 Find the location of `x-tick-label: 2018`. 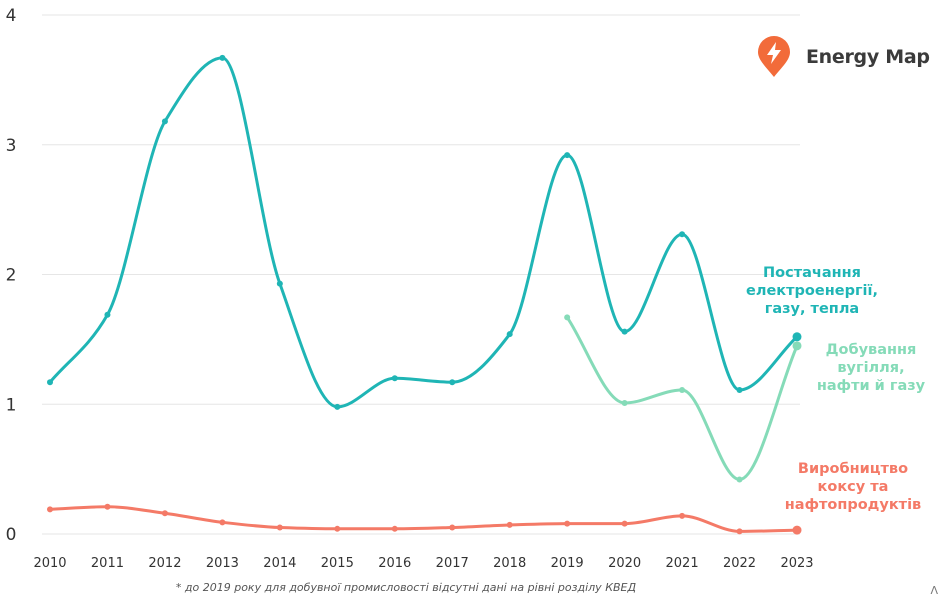

x-tick-label: 2018 is located at coordinates (509, 563).